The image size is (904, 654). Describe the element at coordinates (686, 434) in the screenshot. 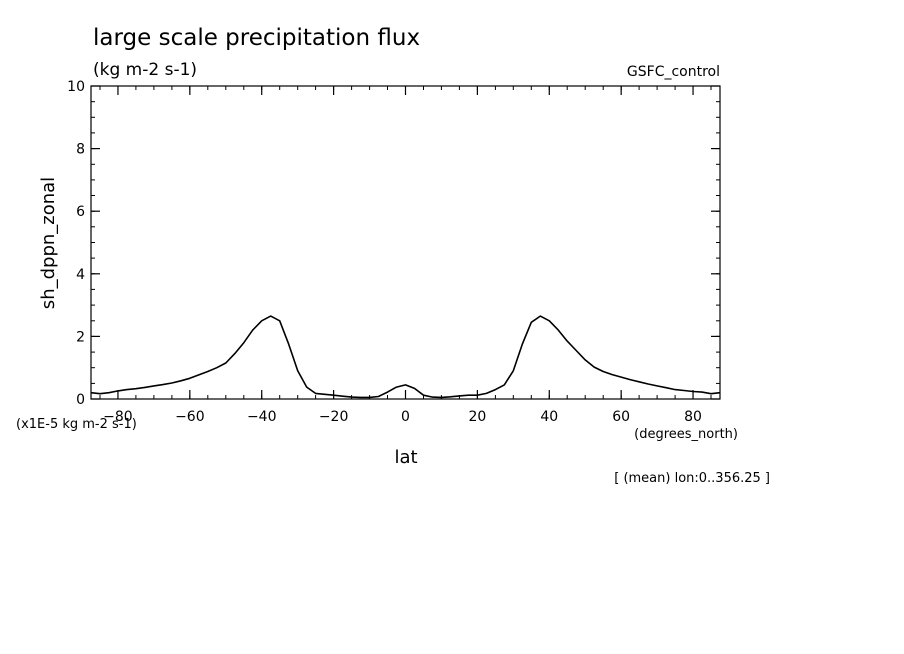

I see `x-units: (degrees_north)` at that location.